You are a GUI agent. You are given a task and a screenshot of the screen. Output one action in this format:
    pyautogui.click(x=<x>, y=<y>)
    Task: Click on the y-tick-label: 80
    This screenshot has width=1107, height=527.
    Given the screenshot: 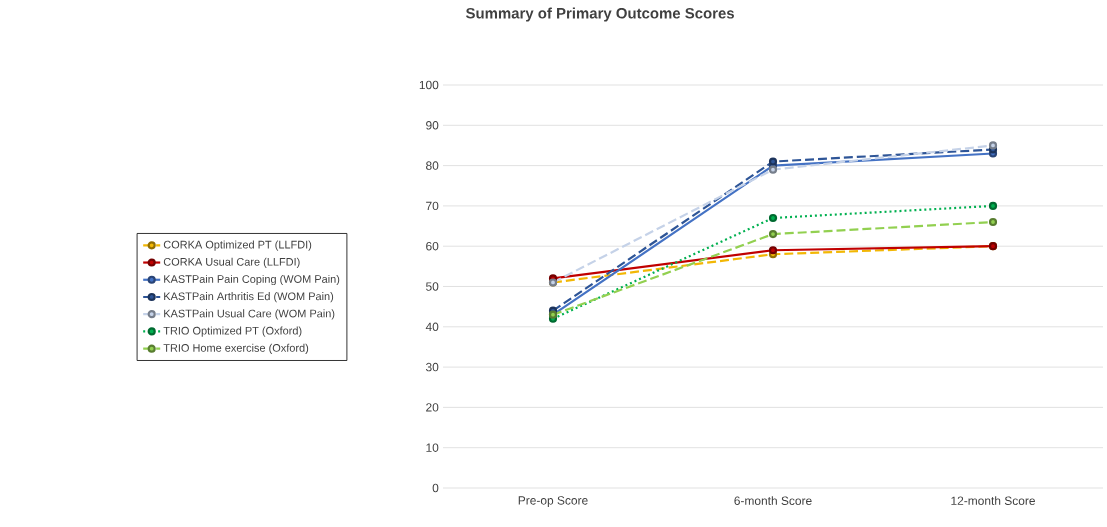 What is the action you would take?
    pyautogui.click(x=432, y=165)
    